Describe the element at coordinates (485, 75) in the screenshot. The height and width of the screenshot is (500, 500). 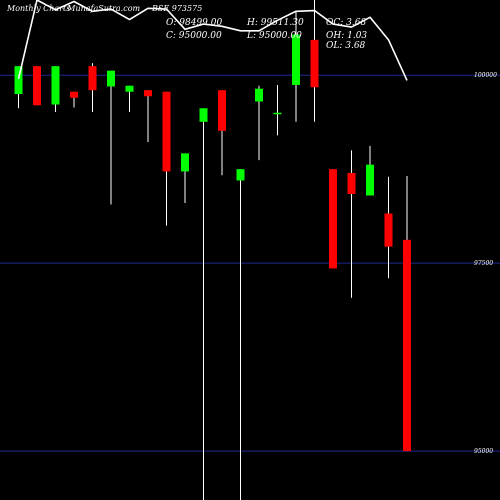
I see `y-tick-label: 100000` at that location.